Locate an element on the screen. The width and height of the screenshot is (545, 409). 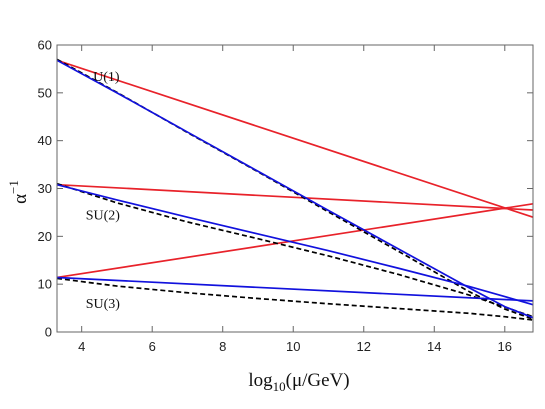
y-tick-label: 50 is located at coordinates (45, 92).